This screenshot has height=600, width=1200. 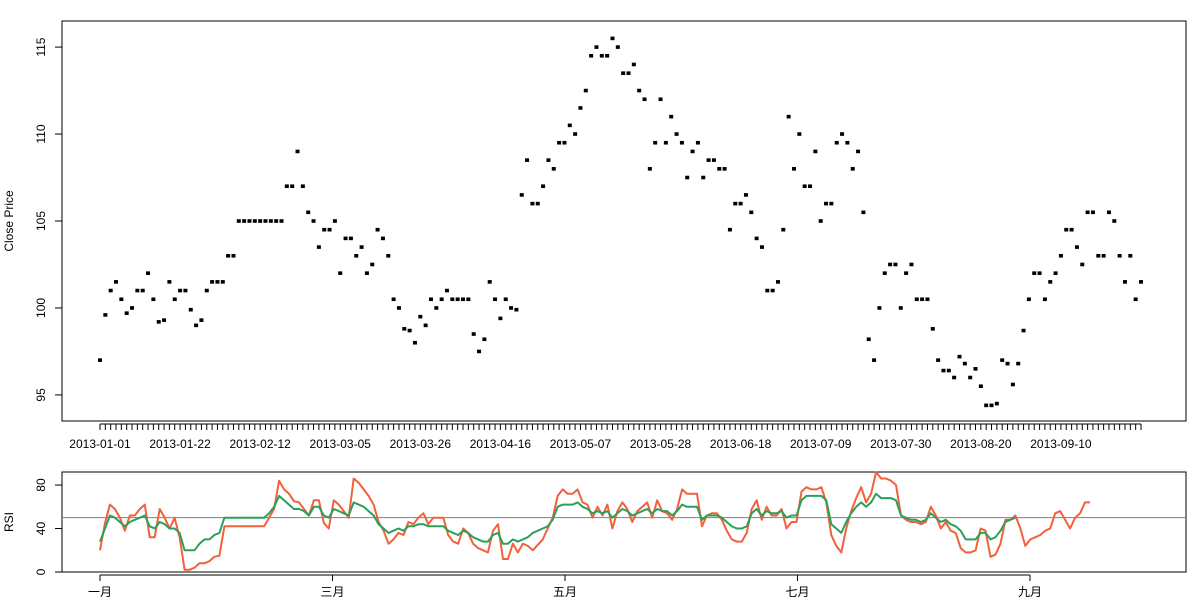 I want to click on top-y-tick-label: 105, so click(x=41, y=221).